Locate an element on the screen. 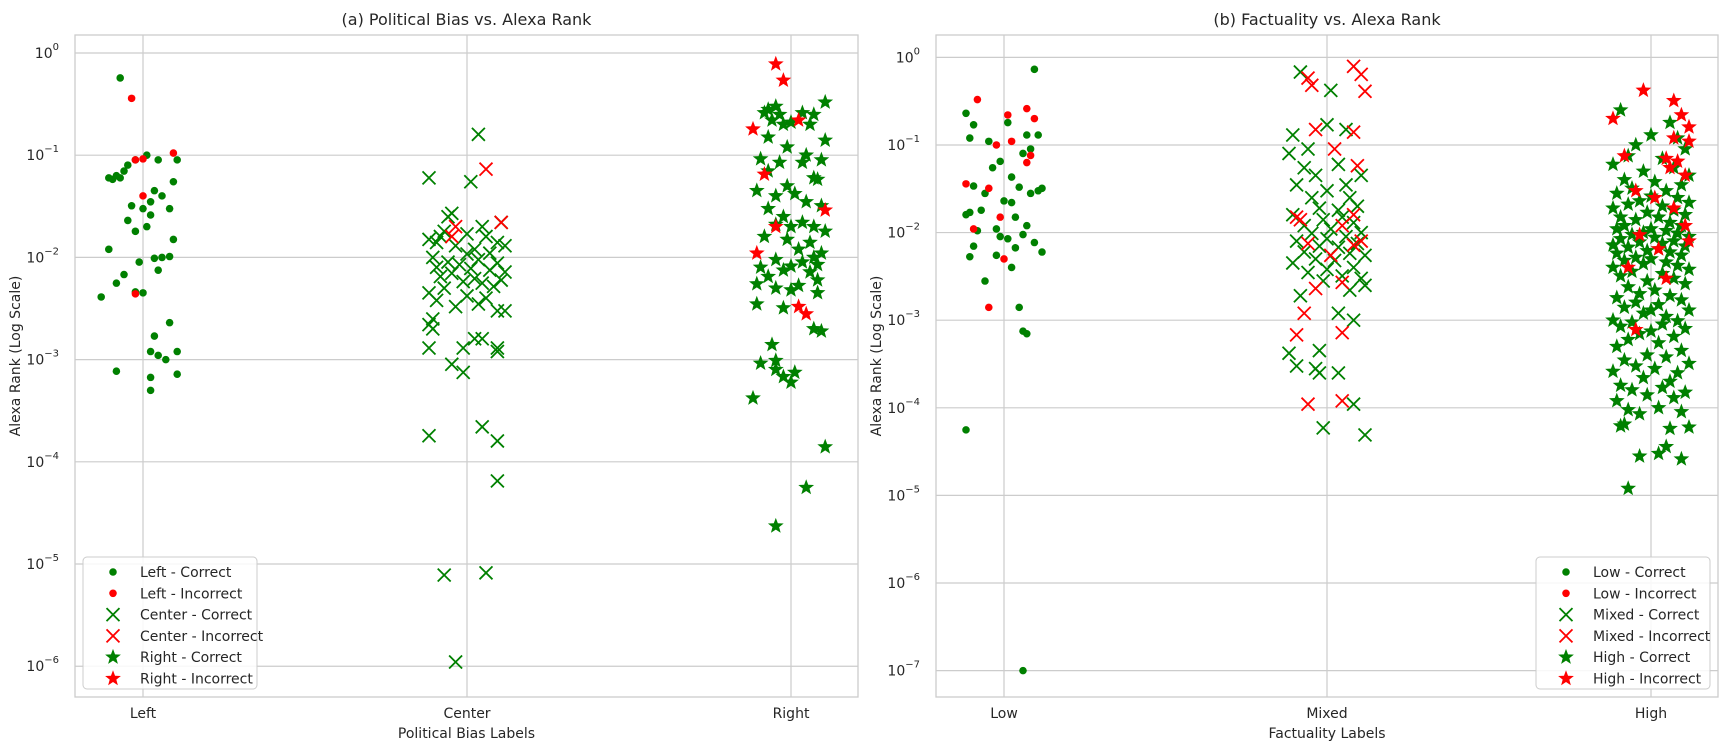 Image resolution: width=1730 pixels, height=753 pixels. legend-item: Right - Correct is located at coordinates (173, 657).